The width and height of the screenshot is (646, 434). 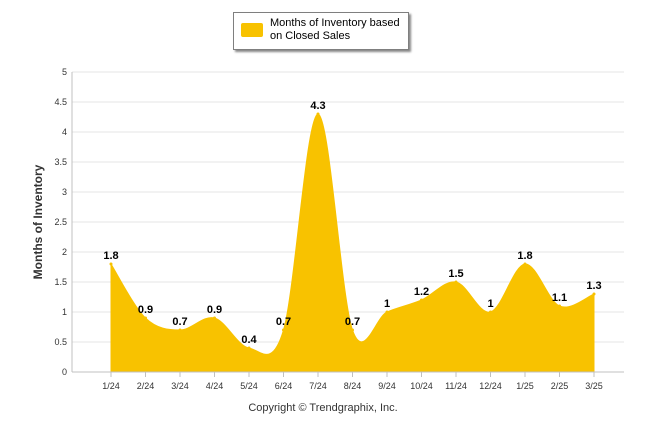 I want to click on data-label: 1.1, so click(x=559, y=298).